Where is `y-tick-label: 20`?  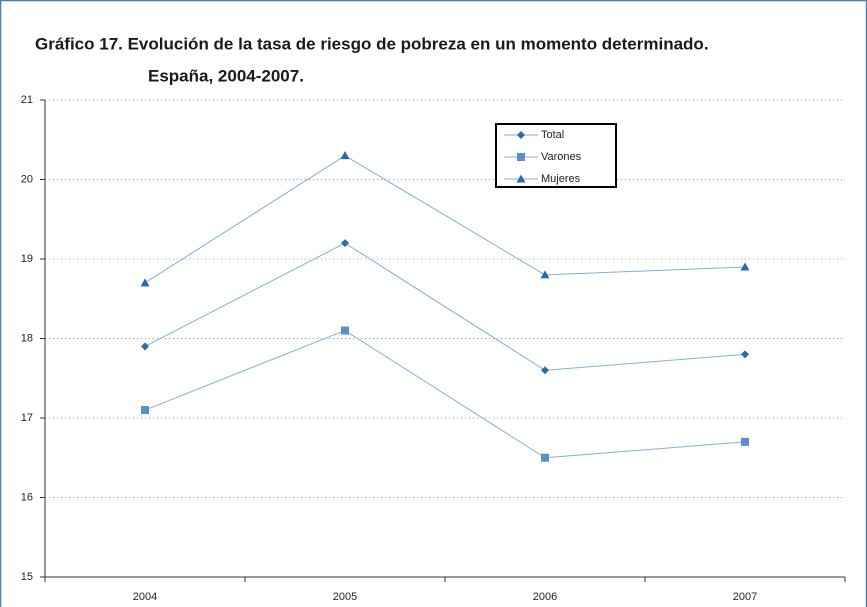
y-tick-label: 20 is located at coordinates (27, 179).